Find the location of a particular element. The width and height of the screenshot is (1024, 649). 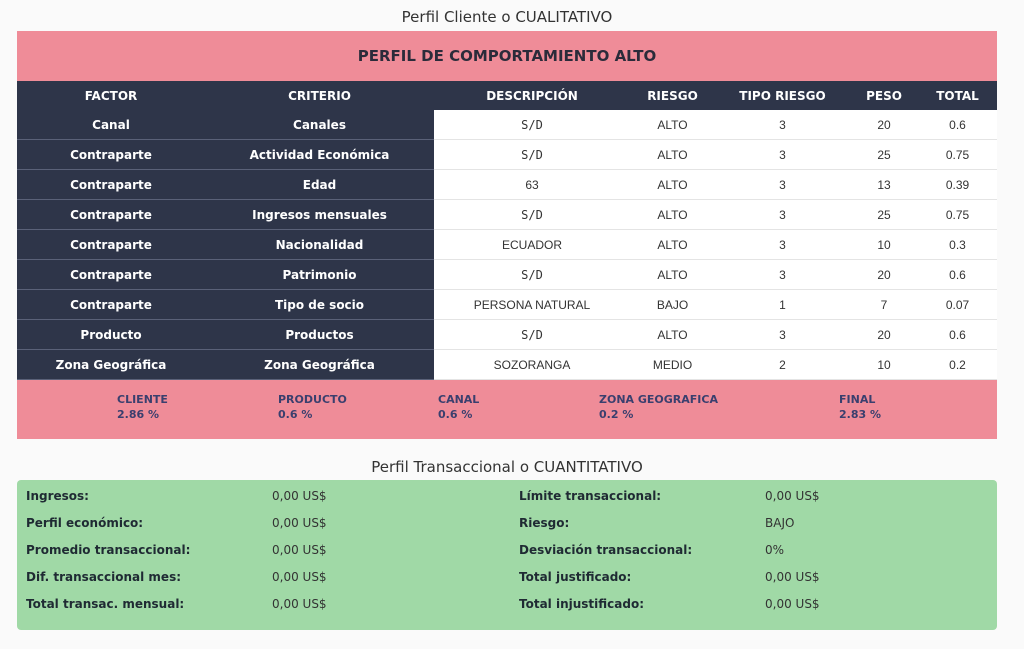

header-tipo-riesgo: TIPO RIESGO is located at coordinates (782, 95).